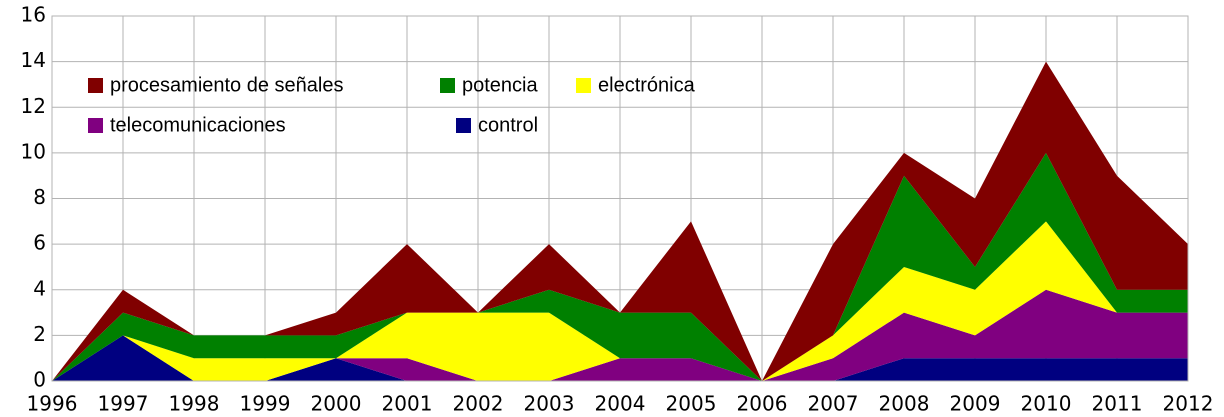 The height and width of the screenshot is (417, 1224). Describe the element at coordinates (1046, 404) in the screenshot. I see `x-tick-label: 2010` at that location.